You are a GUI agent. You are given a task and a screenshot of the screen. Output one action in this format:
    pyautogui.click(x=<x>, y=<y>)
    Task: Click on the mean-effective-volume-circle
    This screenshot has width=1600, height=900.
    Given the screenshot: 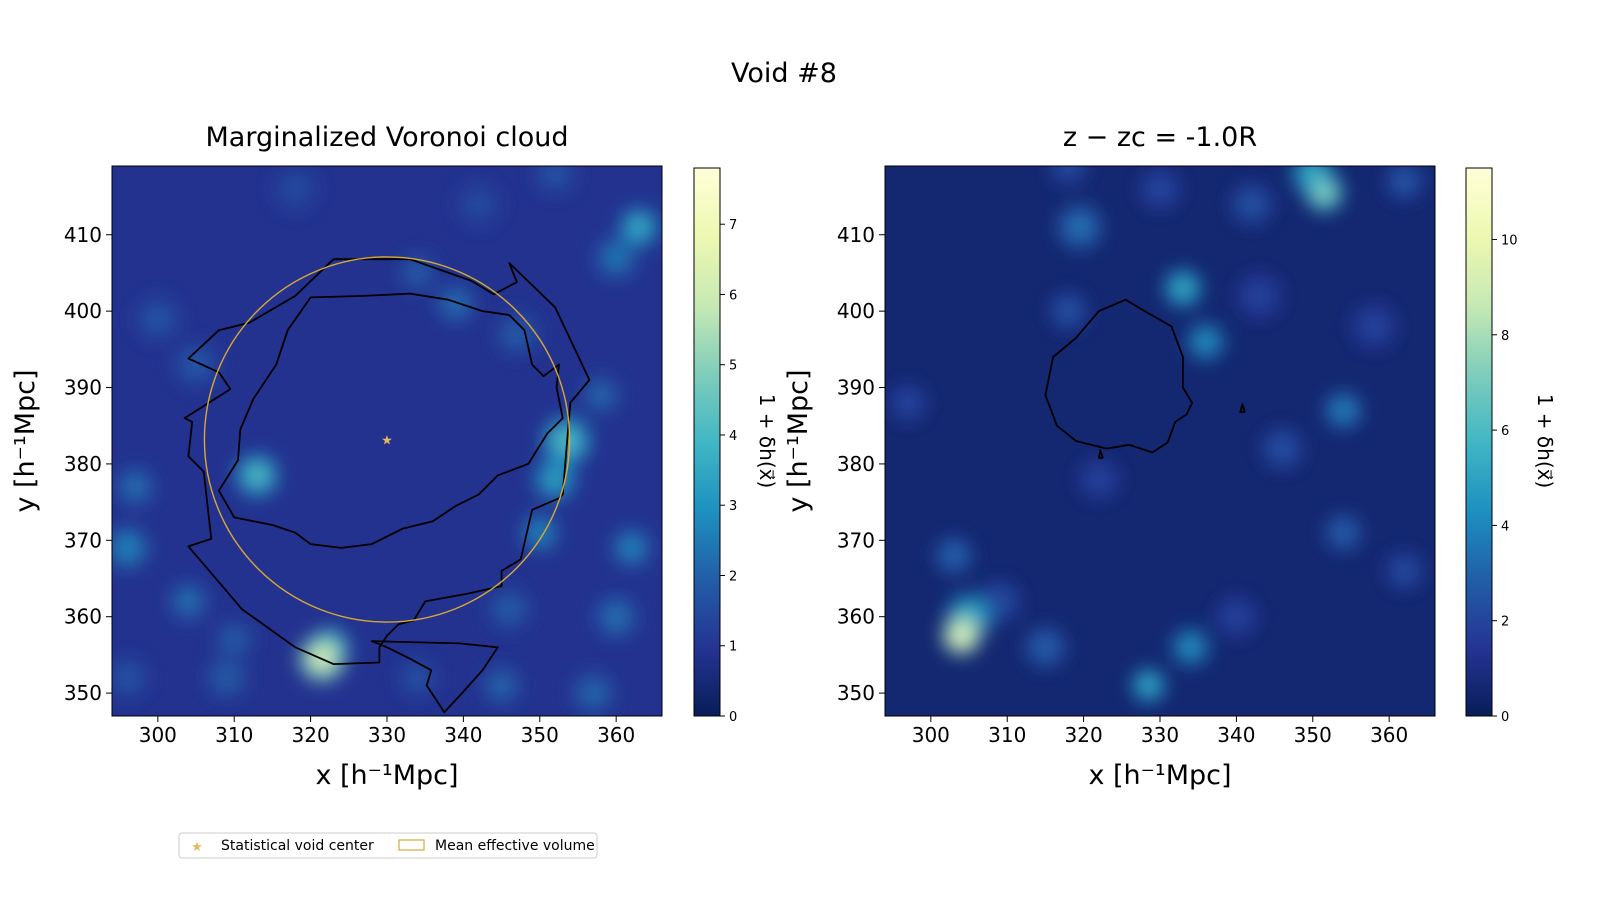 What is the action you would take?
    pyautogui.click(x=387, y=439)
    